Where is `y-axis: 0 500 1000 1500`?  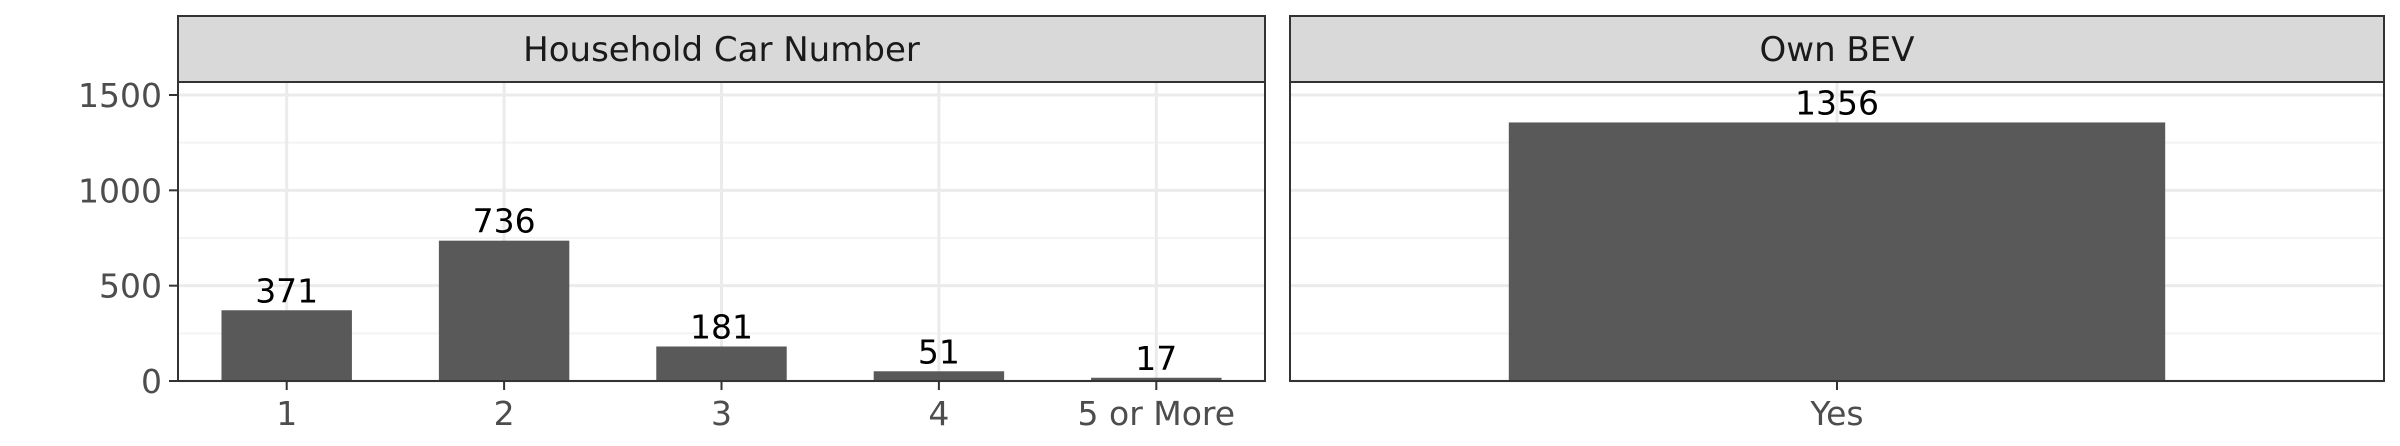 y-axis: 0 500 1000 1500 is located at coordinates (128, 238).